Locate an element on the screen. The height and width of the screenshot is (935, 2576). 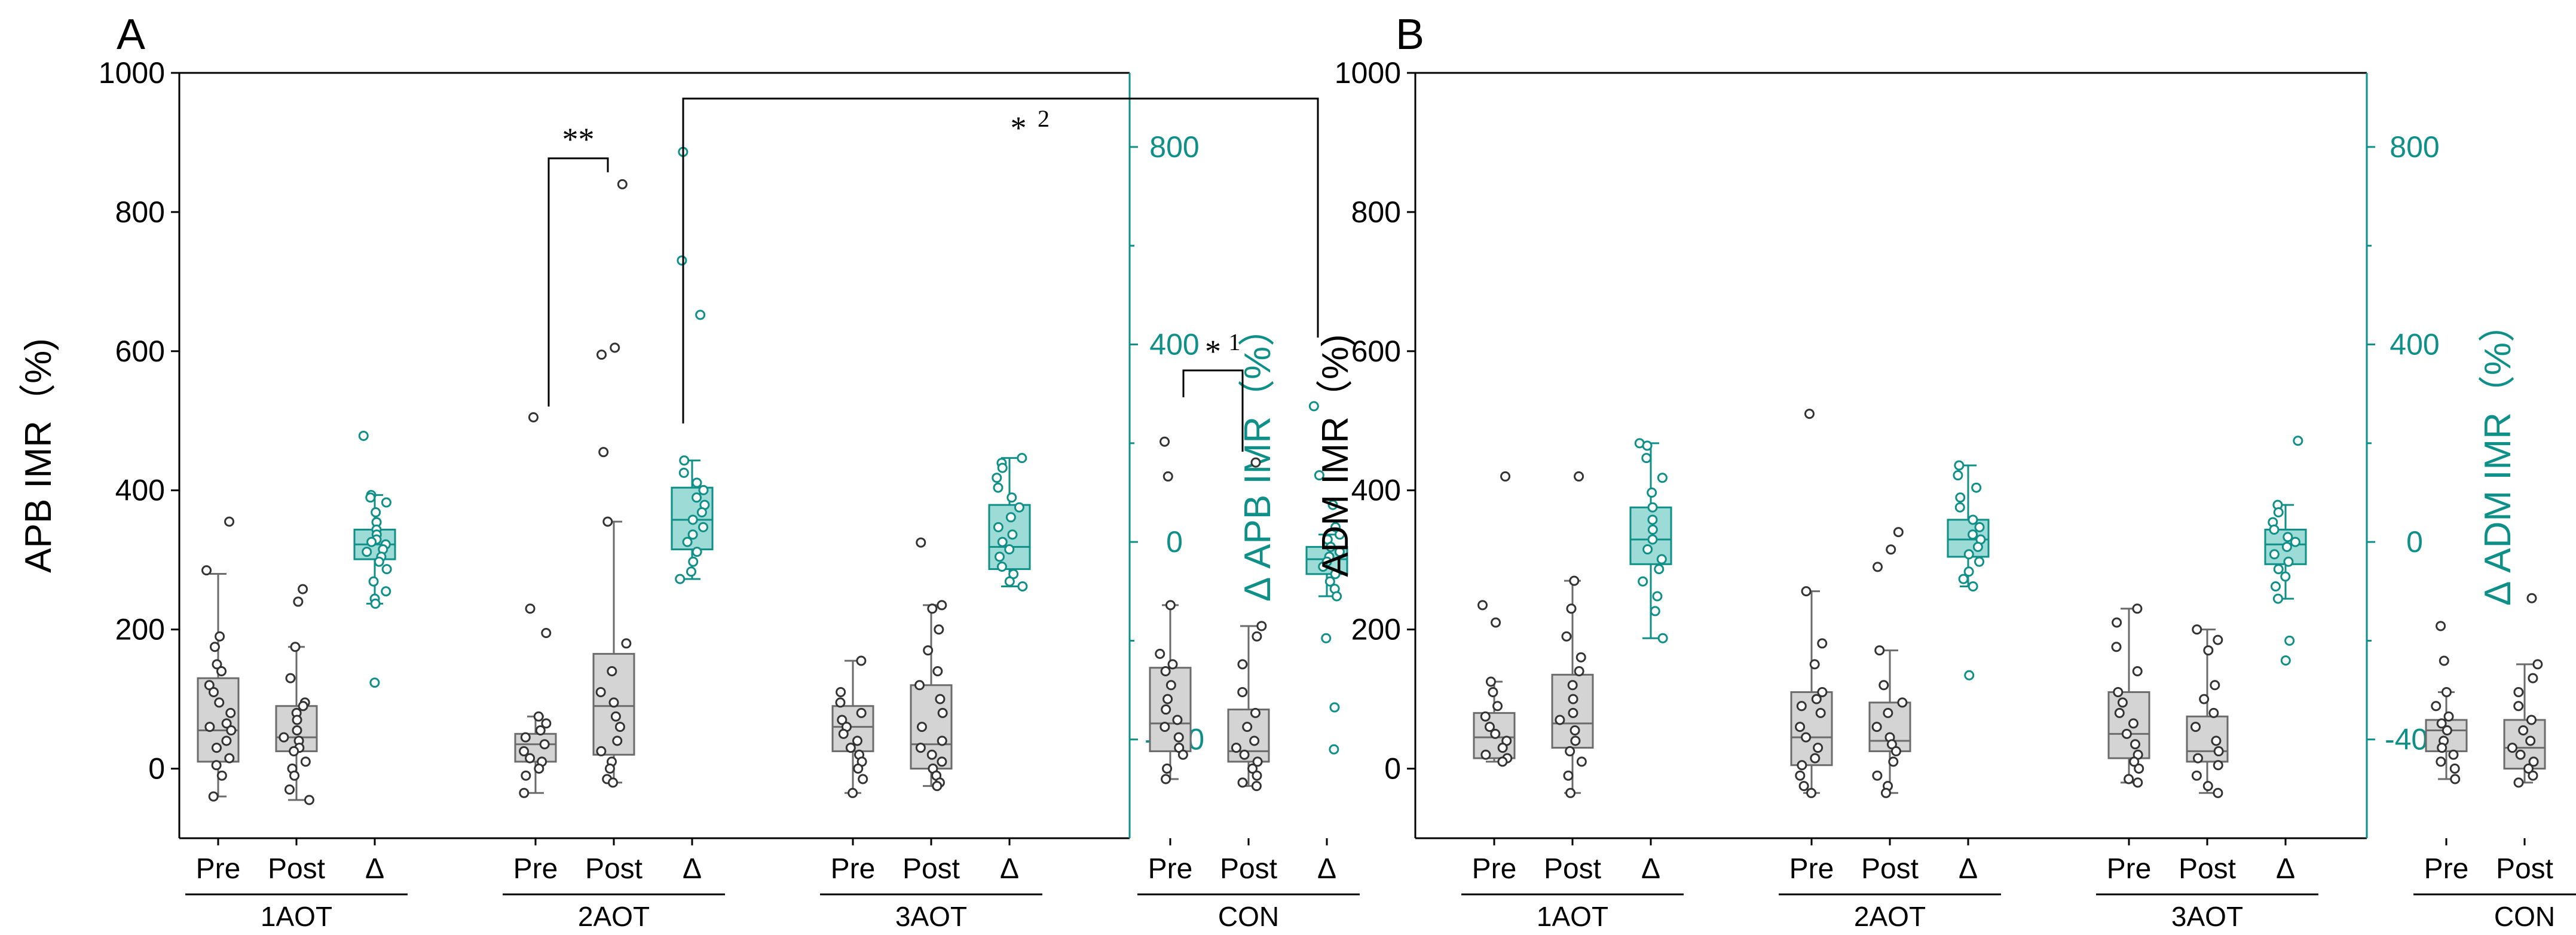
y-right-tick-label: 400 is located at coordinates (2414, 344).